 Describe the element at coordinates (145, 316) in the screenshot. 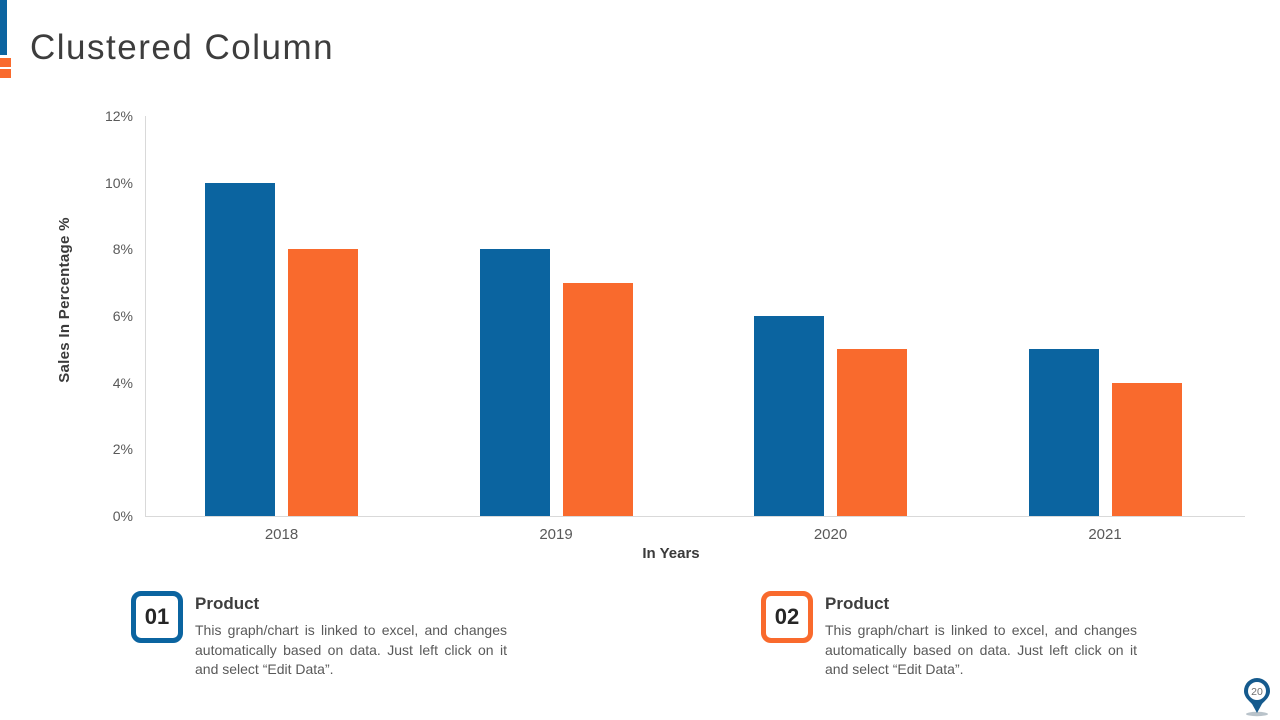

I see `y-axis-line` at that location.